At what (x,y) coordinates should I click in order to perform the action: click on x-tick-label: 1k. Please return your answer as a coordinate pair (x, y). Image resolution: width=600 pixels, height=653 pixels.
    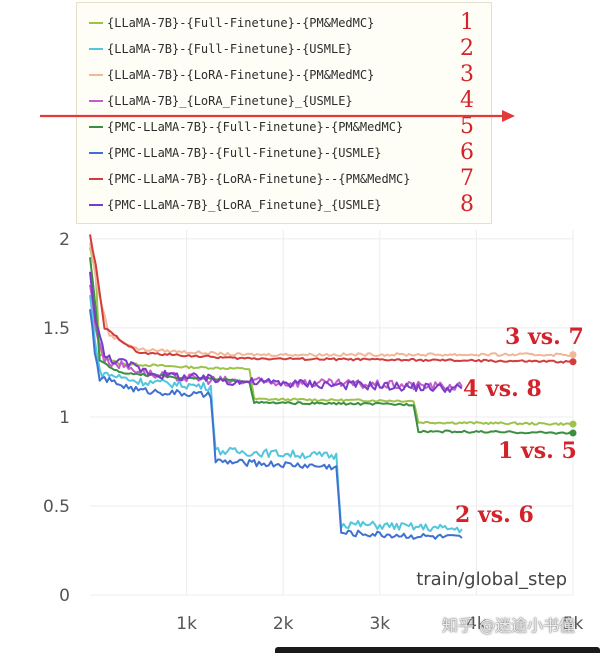
    Looking at the image, I should click on (186, 624).